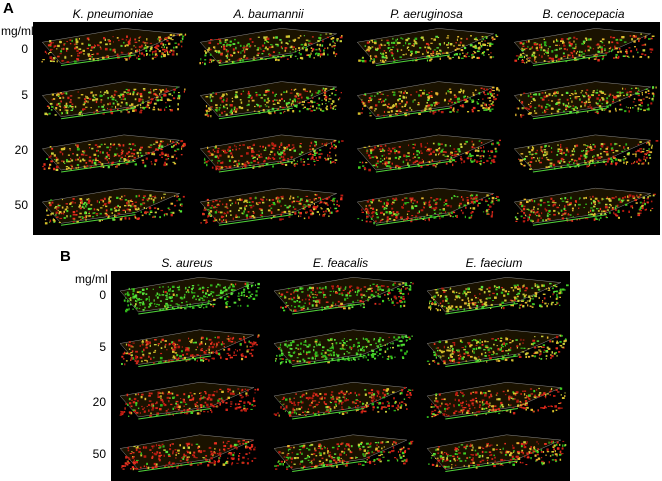 Image resolution: width=662 pixels, height=481 pixels. Describe the element at coordinates (583, 14) in the screenshot. I see `panel-a-species-4: B. cenocepacia` at that location.